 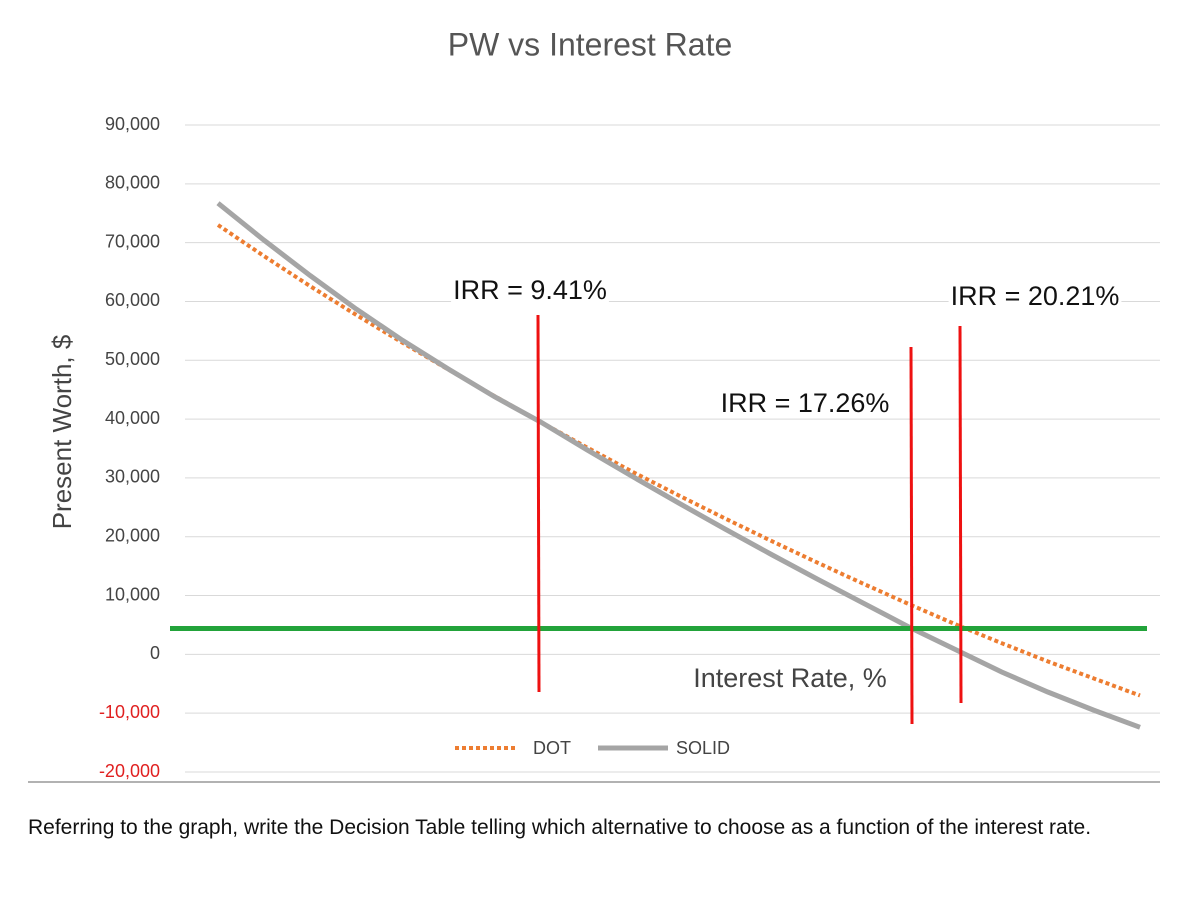 I want to click on y-tick-label: 50,000, so click(x=132, y=359).